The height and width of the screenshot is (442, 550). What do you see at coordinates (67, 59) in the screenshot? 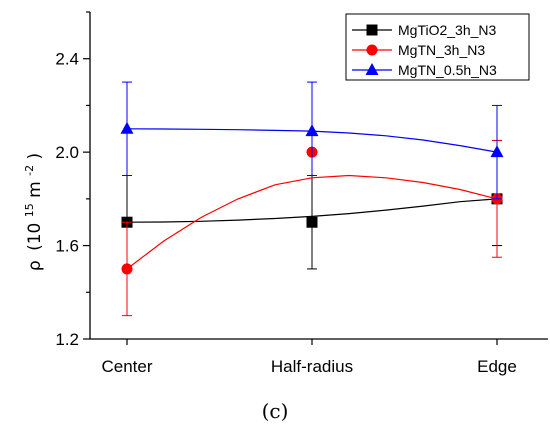
I see `y-tick-label: 2.4` at bounding box center [67, 59].